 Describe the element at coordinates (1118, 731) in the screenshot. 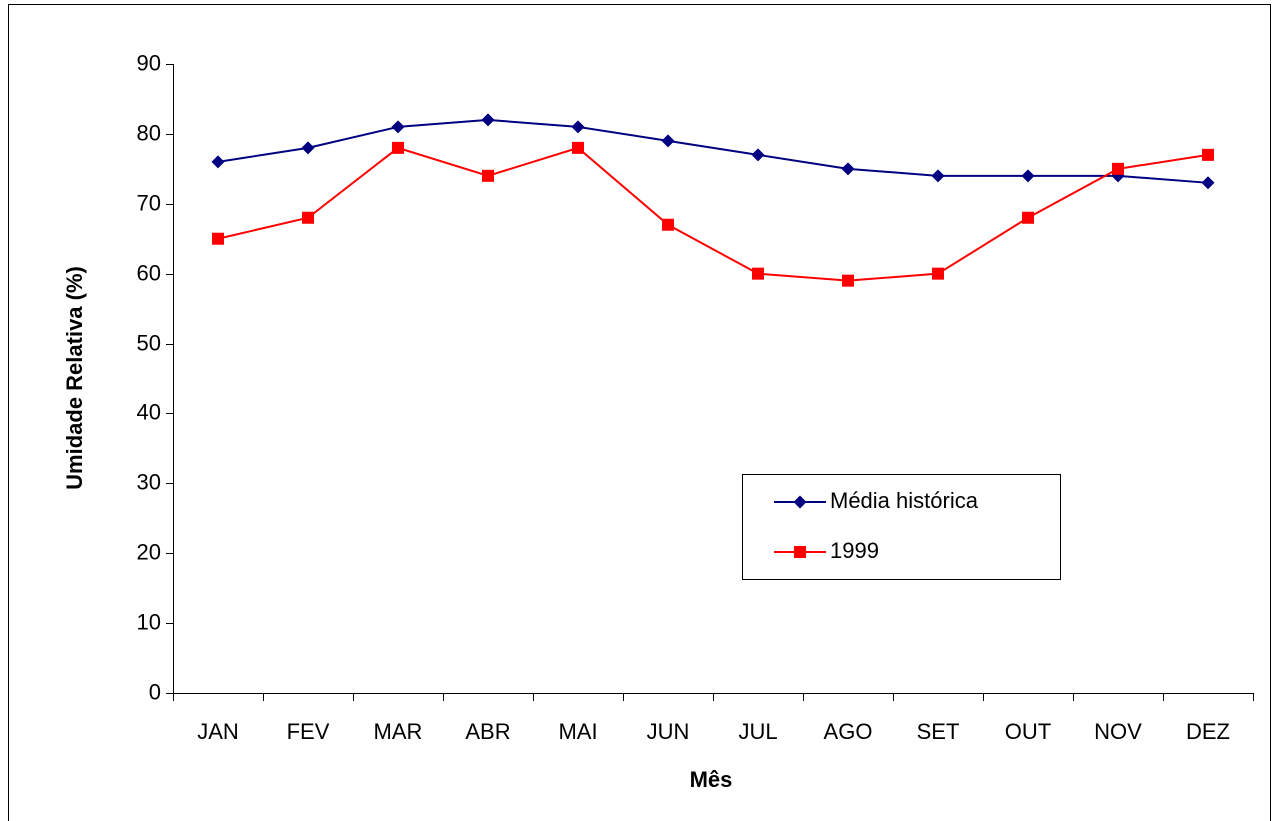

I see `x-tick-label: NOV` at that location.